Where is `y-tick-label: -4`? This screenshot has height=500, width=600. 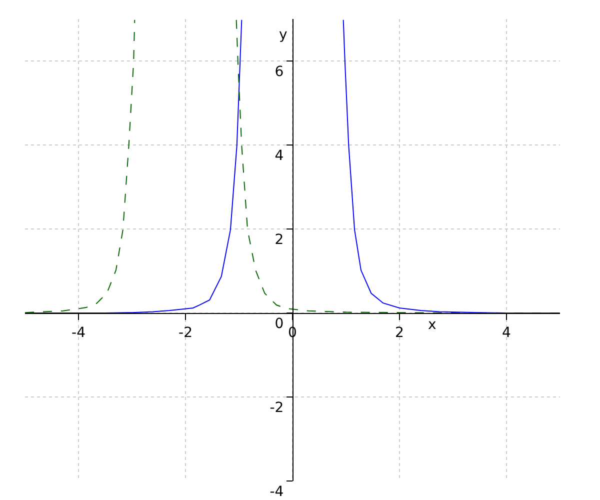 y-tick-label: -4 is located at coordinates (277, 492).